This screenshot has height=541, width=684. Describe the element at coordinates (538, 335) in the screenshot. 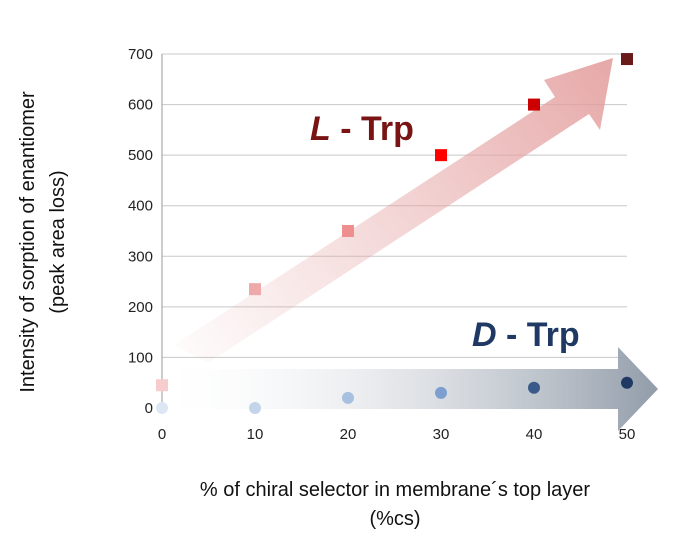

I see `series-label-d-rest: - Trp` at that location.